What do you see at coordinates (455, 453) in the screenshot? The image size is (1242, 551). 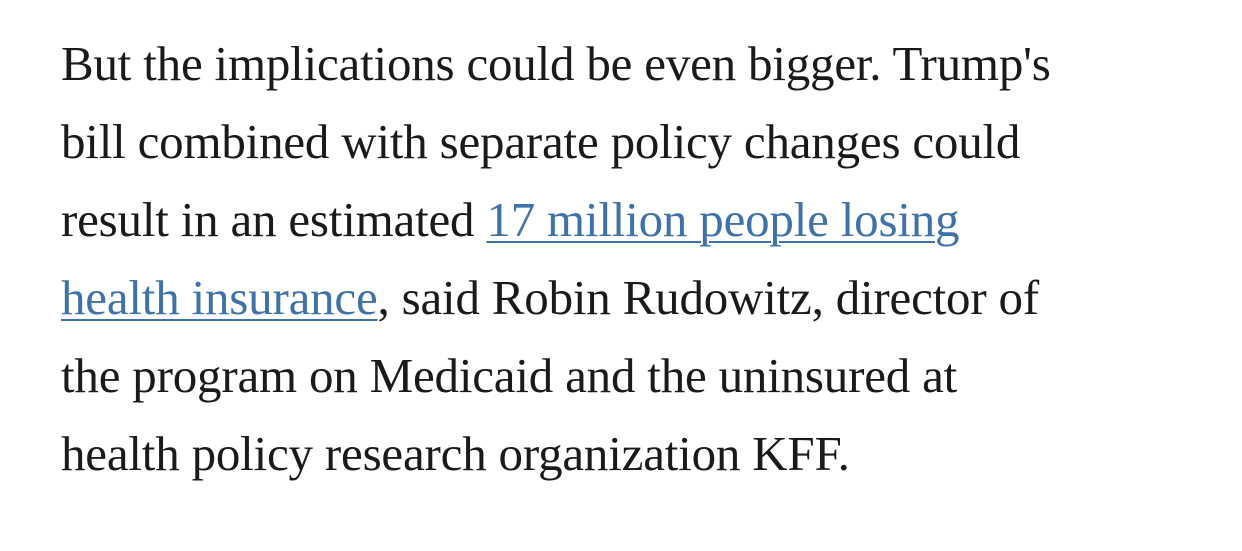 I see `paragraph-line-6: health policy research organization KFF.` at bounding box center [455, 453].